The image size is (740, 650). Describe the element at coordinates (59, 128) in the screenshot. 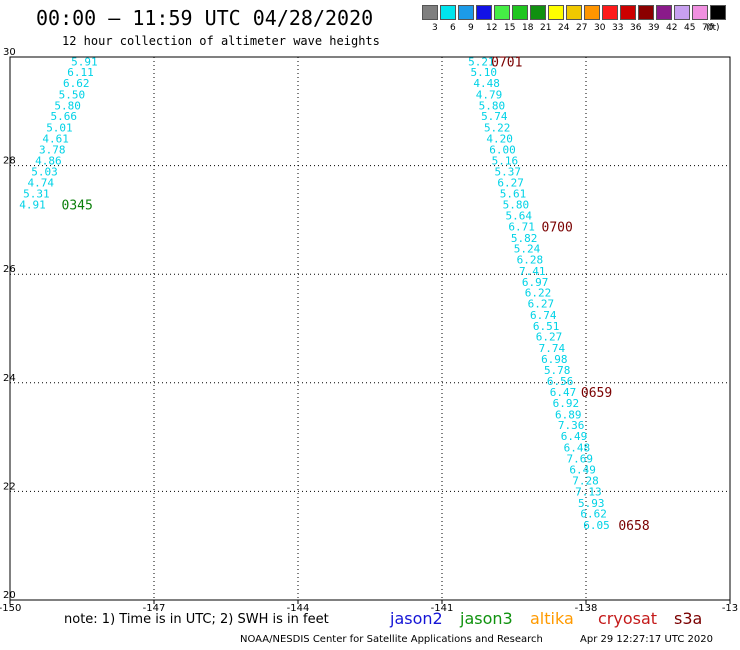

I see `wave-height-value: 5.01` at that location.